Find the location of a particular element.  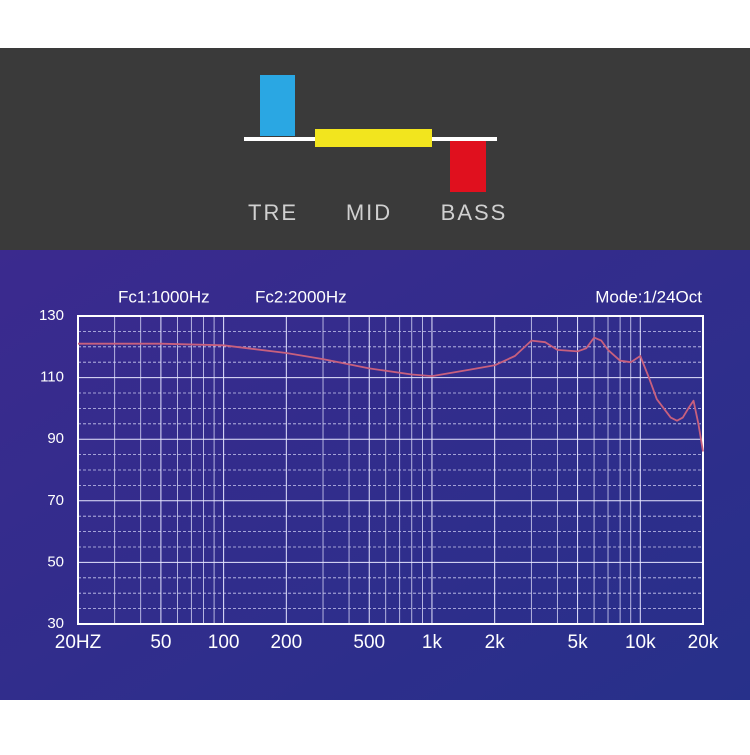

response-curve is located at coordinates (391, 394).